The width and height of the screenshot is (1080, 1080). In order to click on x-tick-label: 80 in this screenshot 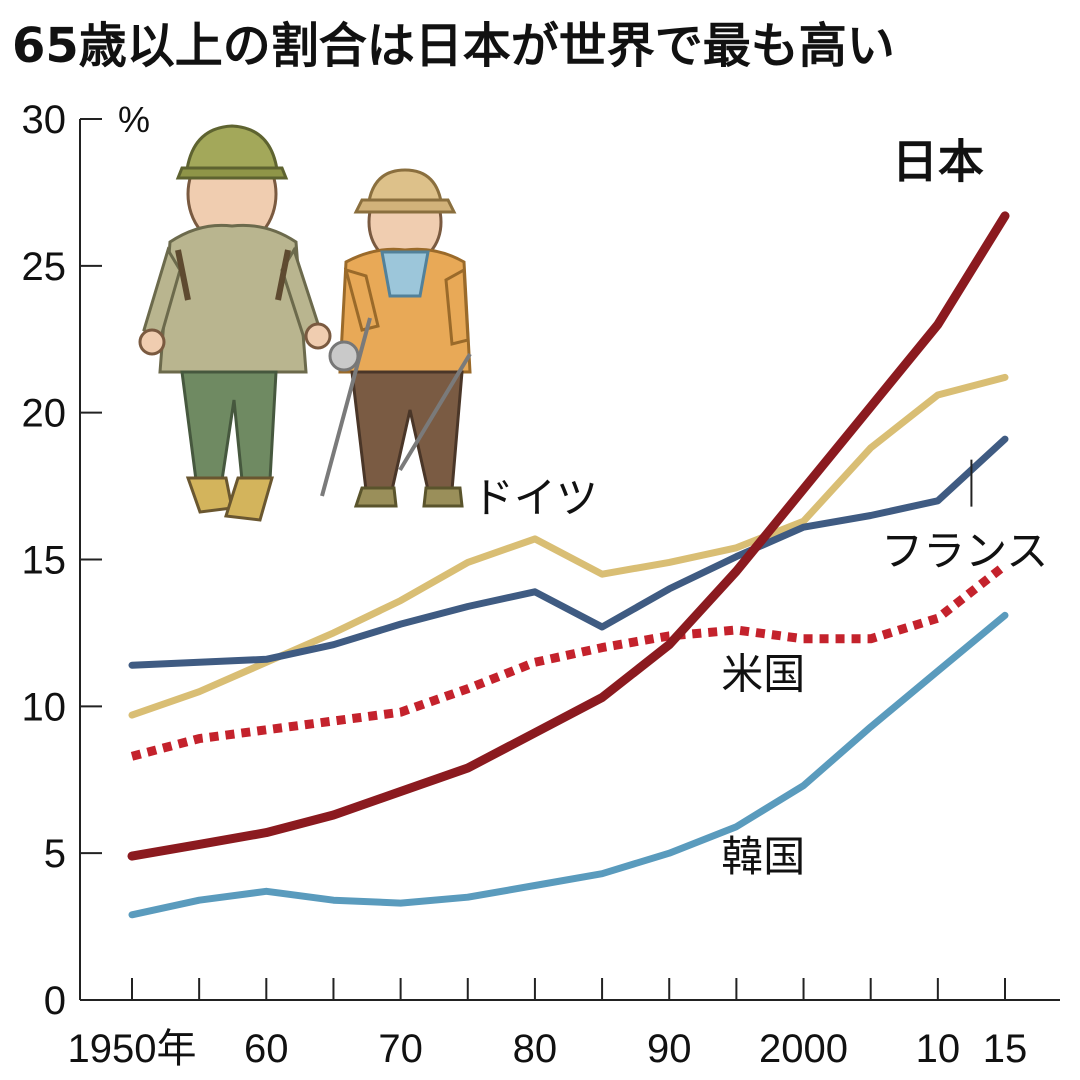, I will do `click(535, 1049)`.